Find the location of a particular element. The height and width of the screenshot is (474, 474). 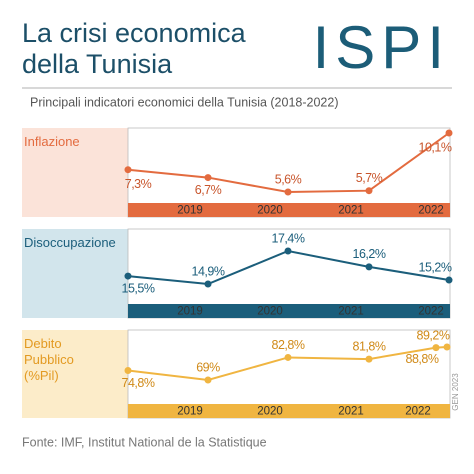

value-label: 82,8% is located at coordinates (288, 345).